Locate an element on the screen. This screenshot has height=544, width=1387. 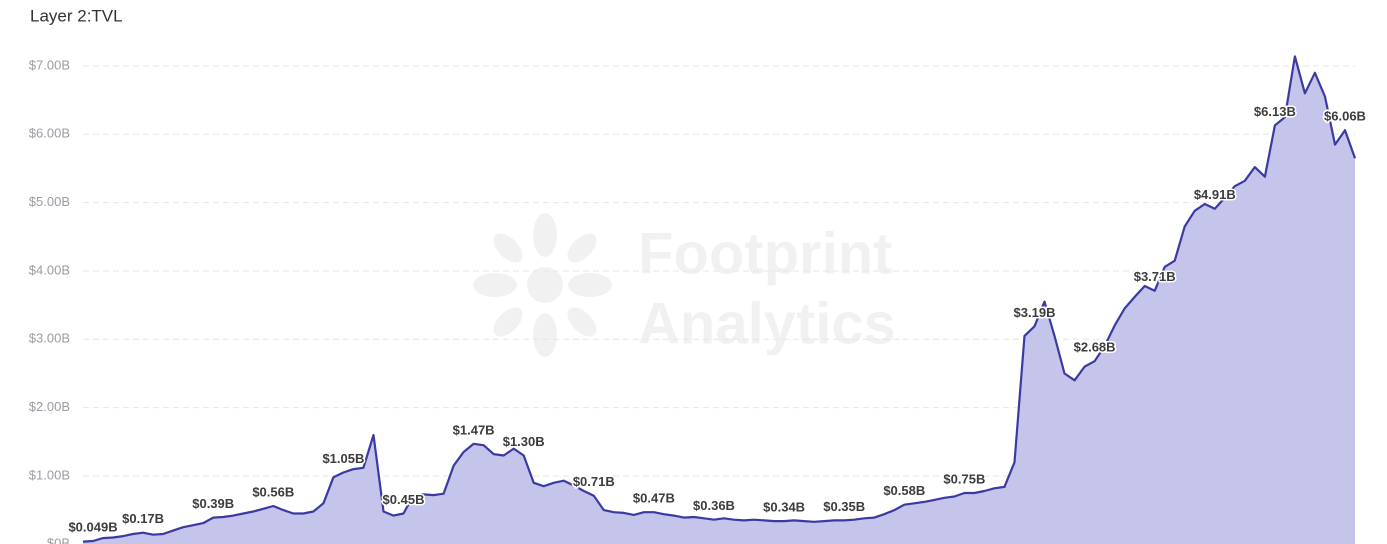
data-label: $0.75B is located at coordinates (964, 478).